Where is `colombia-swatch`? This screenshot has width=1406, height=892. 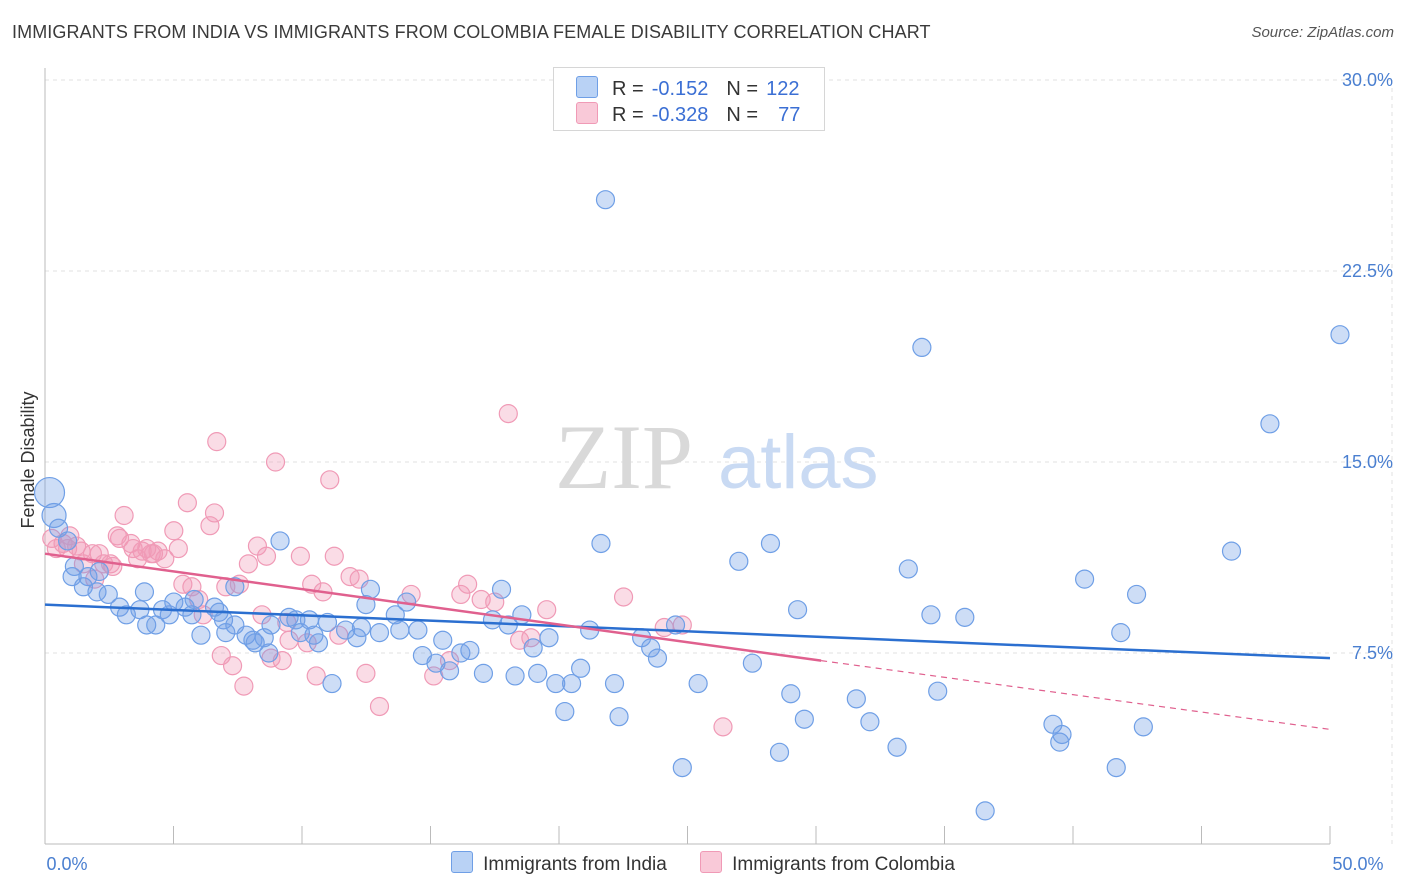
colombia-swatch is located at coordinates (587, 113).